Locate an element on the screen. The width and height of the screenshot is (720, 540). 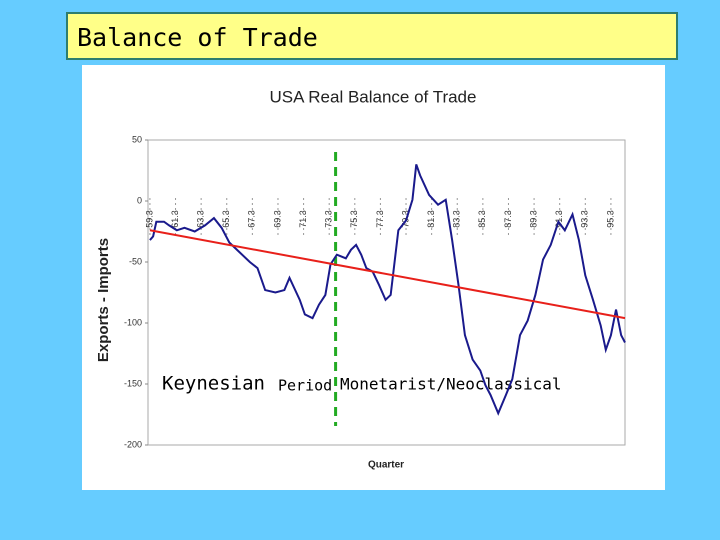
x-tick-label: 95.3 is located at coordinates (610, 219).